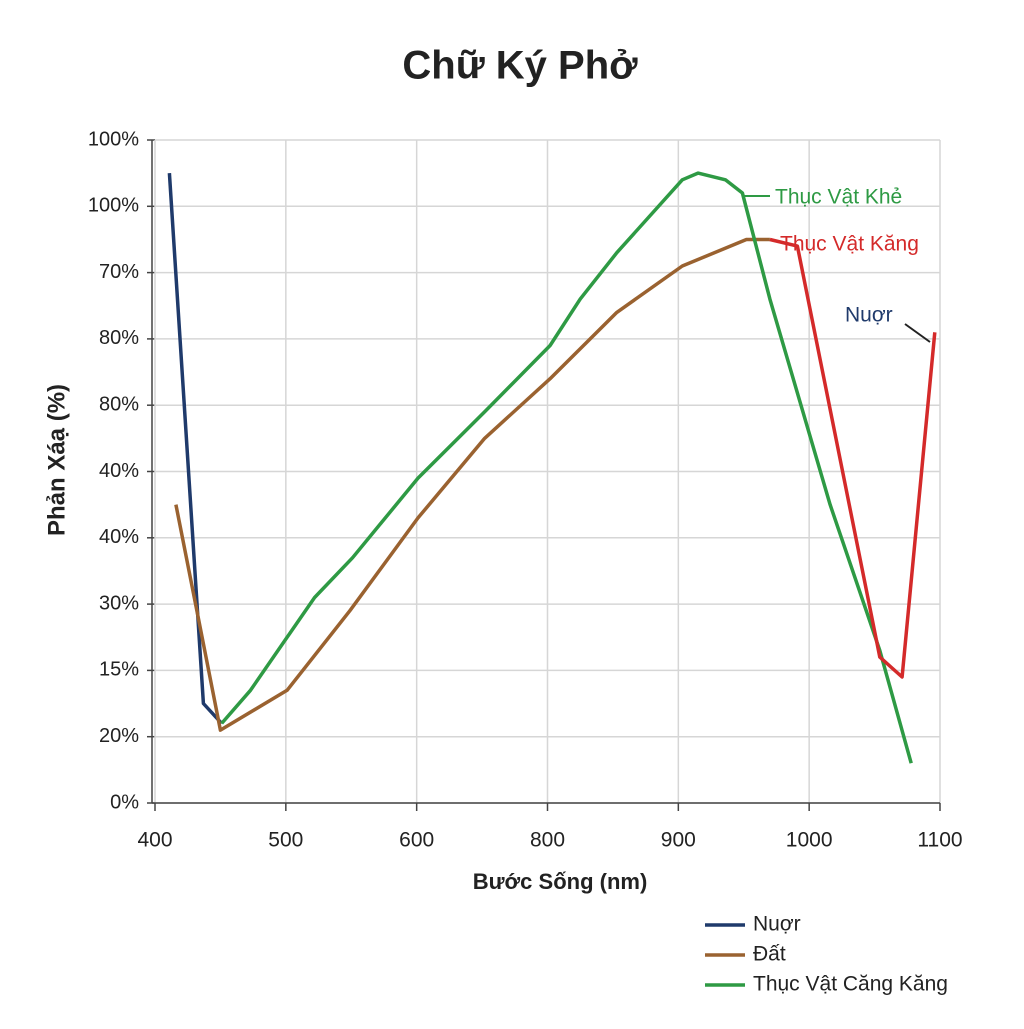 This screenshot has width=1024, height=1029. Describe the element at coordinates (769, 954) in the screenshot. I see `legend-label: Đất` at that location.